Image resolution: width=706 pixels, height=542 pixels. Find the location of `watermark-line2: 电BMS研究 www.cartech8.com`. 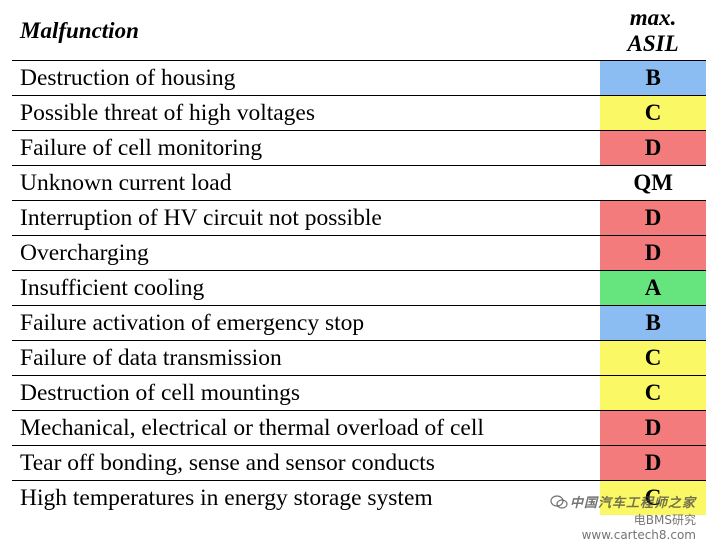

watermark-line2: 电BMS研究 www.cartech8.com is located at coordinates (638, 527).